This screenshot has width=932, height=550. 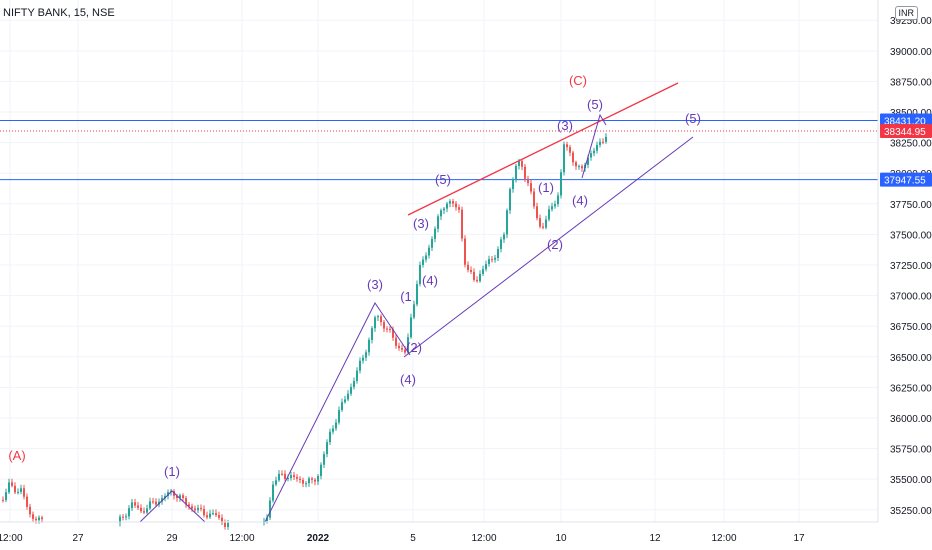 I want to click on y-tick-label: 36250.00, so click(x=911, y=388).